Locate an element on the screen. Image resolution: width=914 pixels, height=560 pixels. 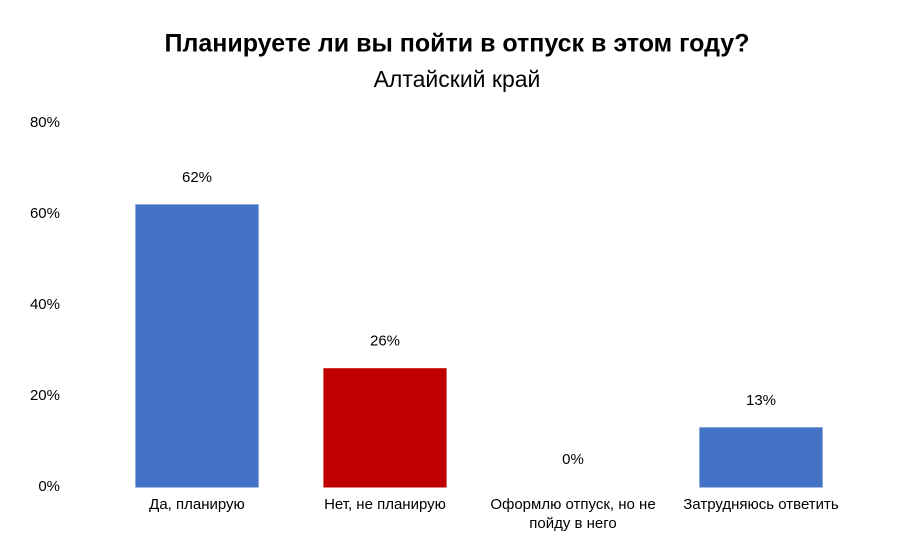
value-label: 0% is located at coordinates (573, 459).